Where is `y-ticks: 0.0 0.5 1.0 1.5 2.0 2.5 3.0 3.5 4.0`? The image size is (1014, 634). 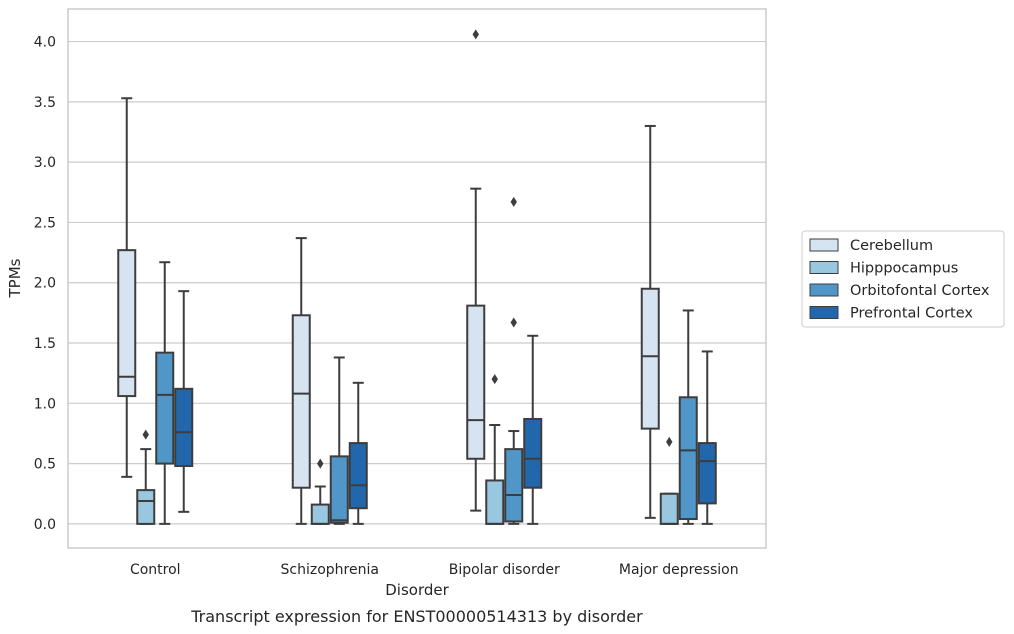
y-ticks: 0.0 0.5 1.0 1.5 2.0 2.5 3.0 3.5 4.0 is located at coordinates (45, 284).